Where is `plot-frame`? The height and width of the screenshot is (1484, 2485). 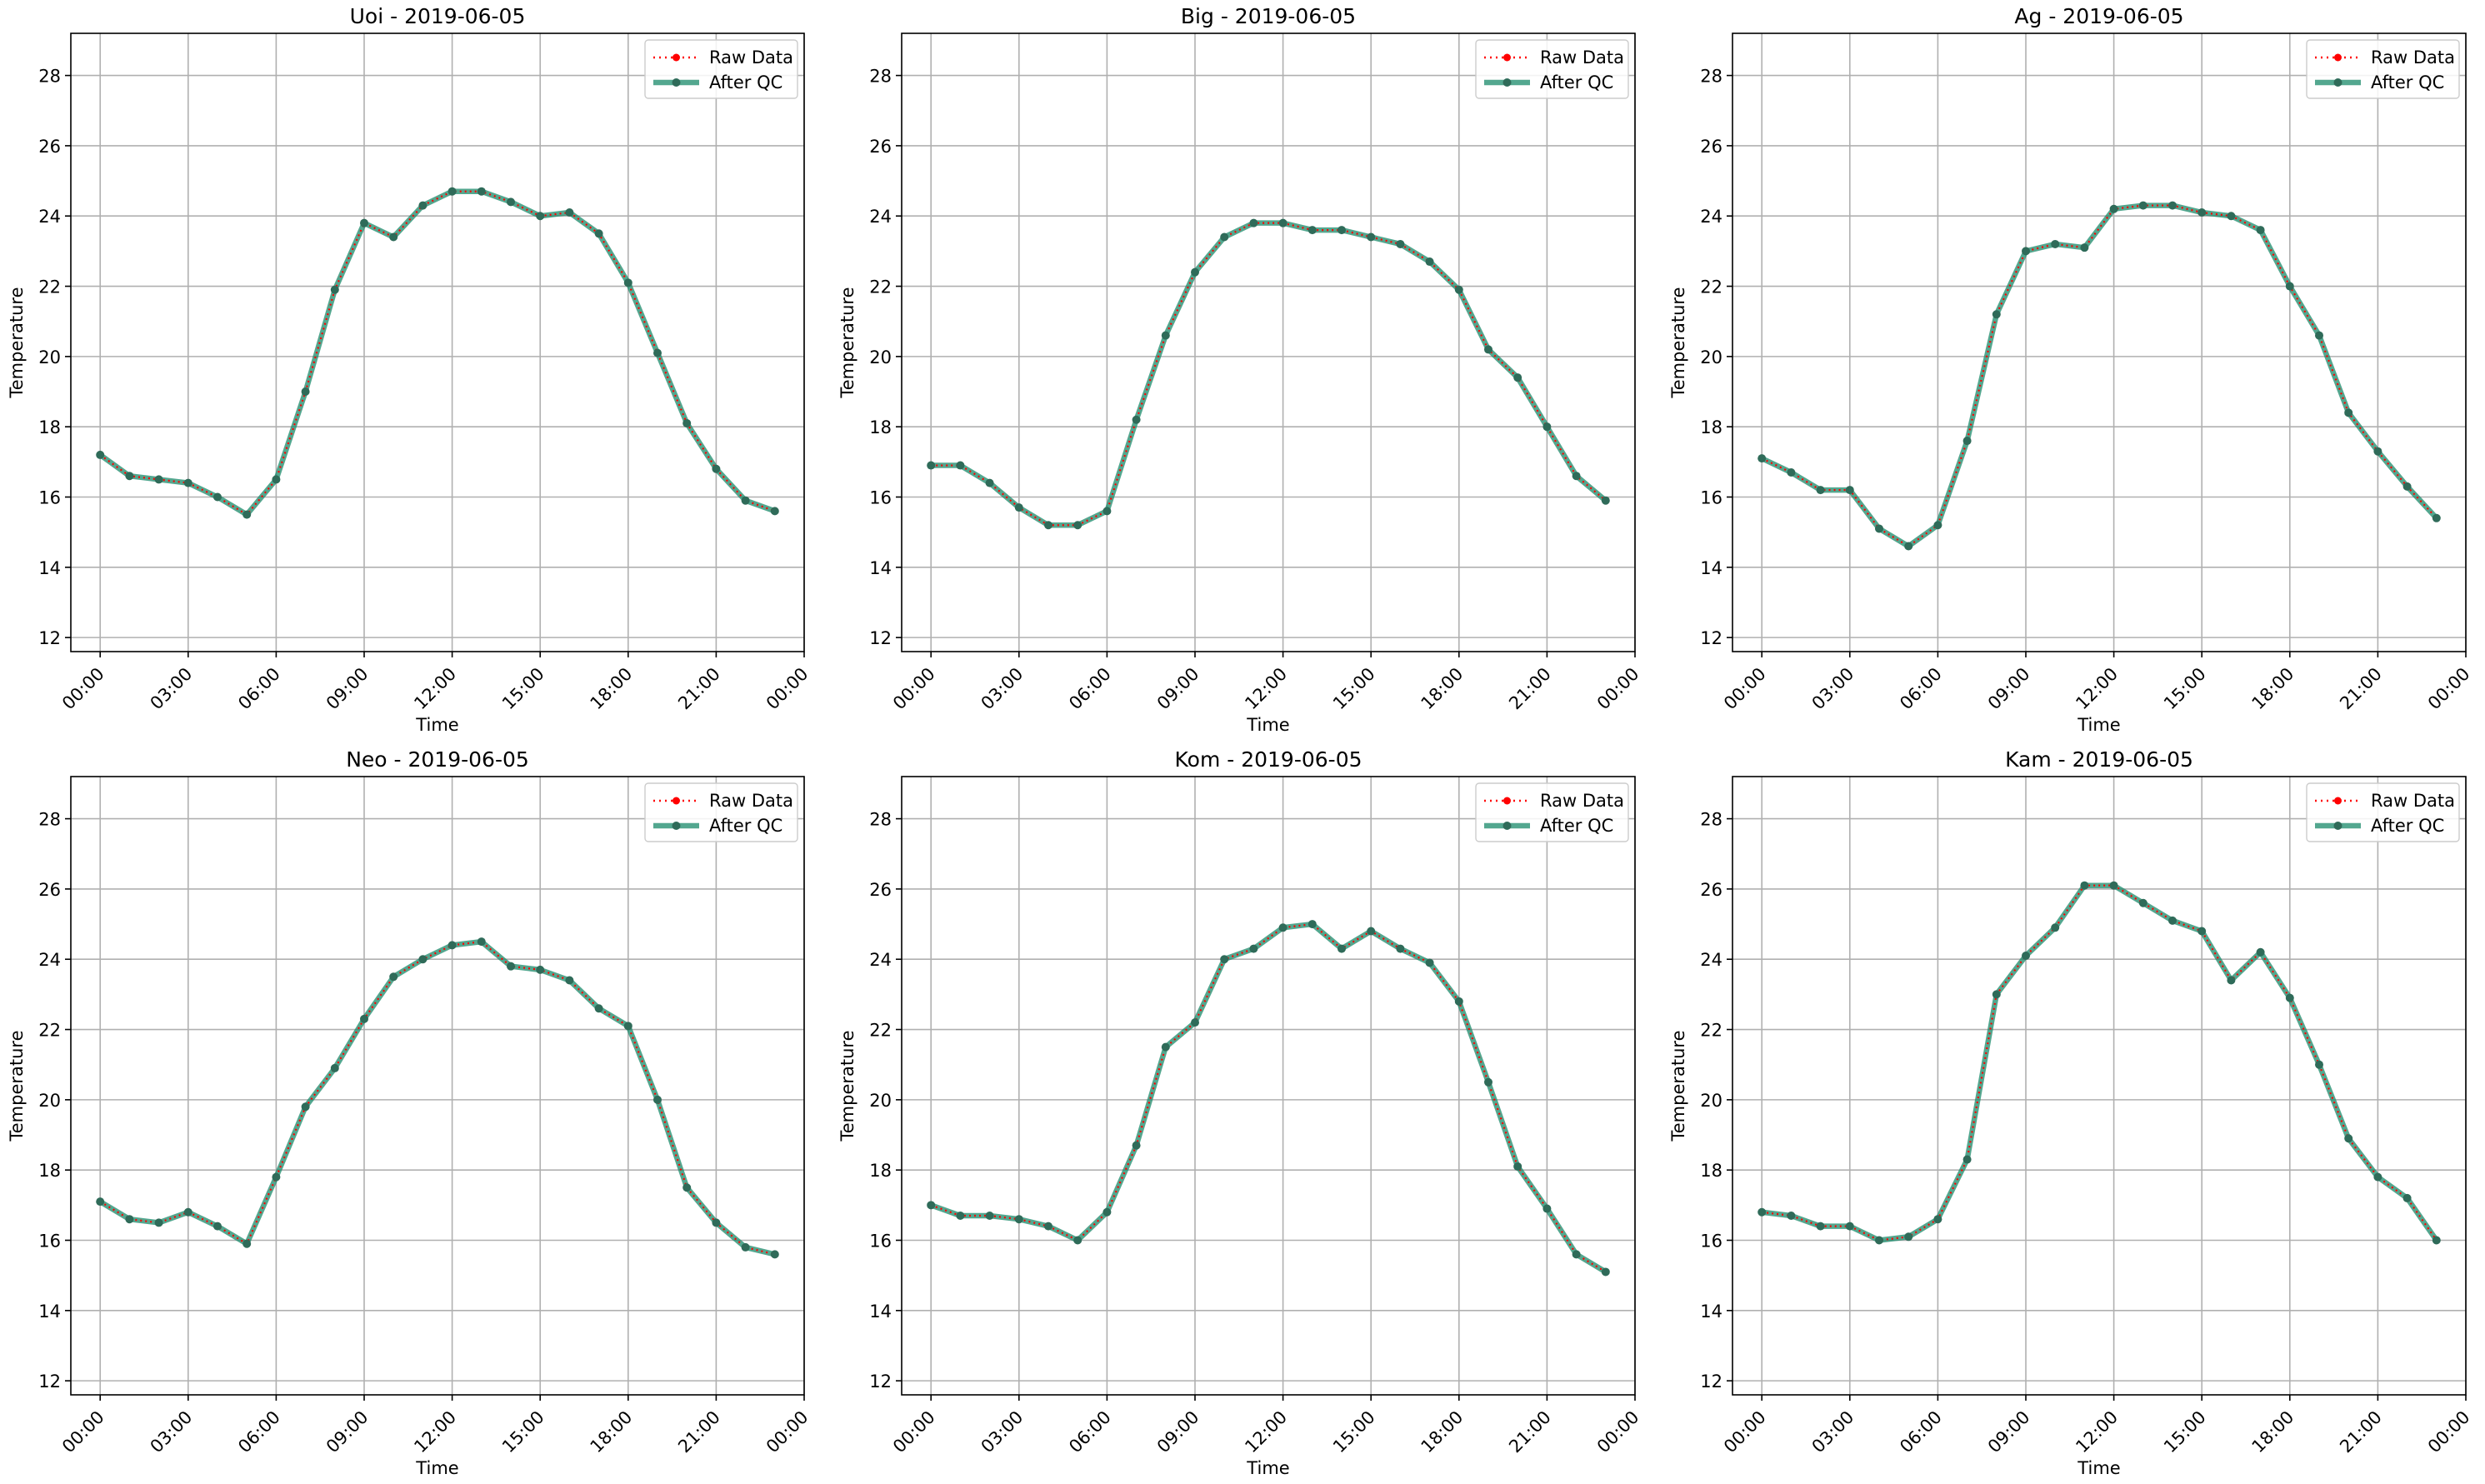
plot-frame is located at coordinates (2099, 342).